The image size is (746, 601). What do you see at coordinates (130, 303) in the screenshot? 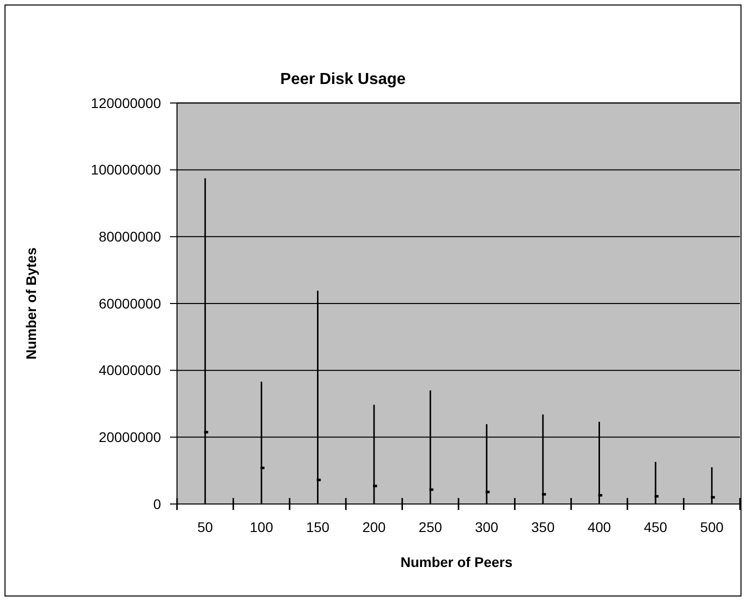
I see `y-tick-label: 60000000` at bounding box center [130, 303].